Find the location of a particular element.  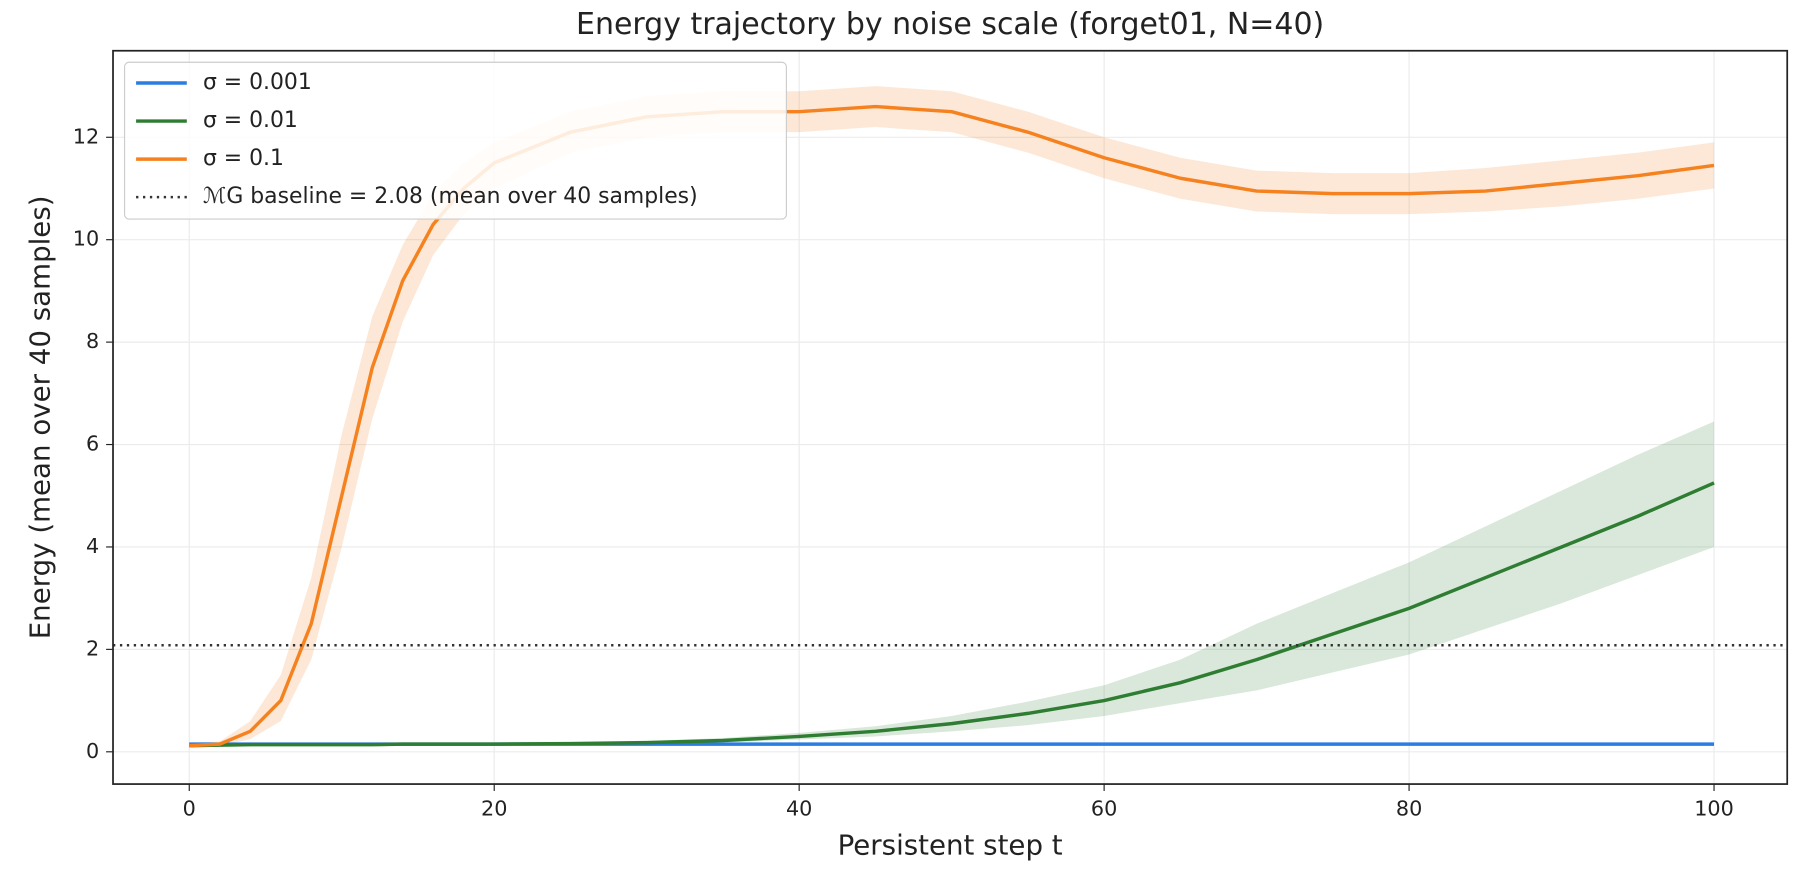

y-tick-label: 0 is located at coordinates (92, 751).